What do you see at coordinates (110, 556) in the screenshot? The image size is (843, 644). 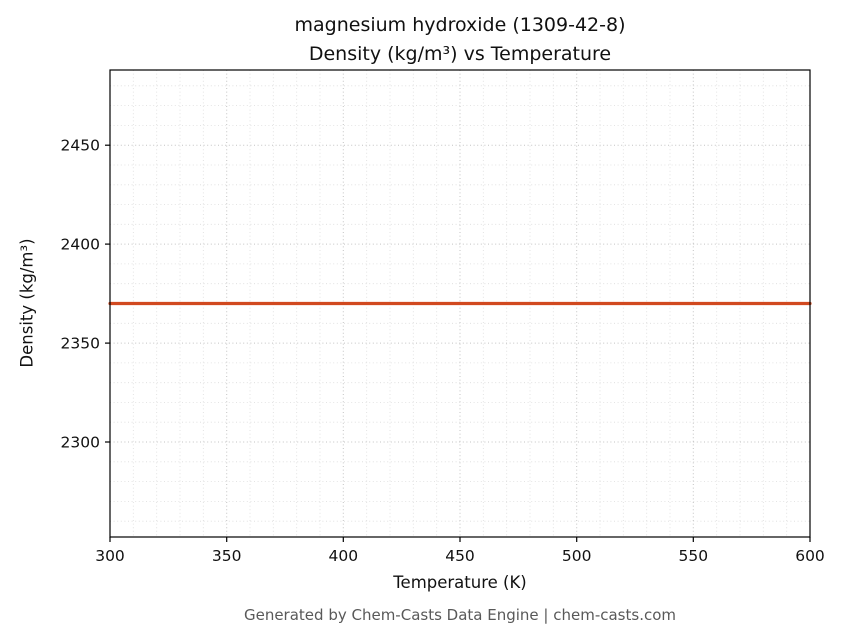 I see `x-tick-label: 300` at bounding box center [110, 556].